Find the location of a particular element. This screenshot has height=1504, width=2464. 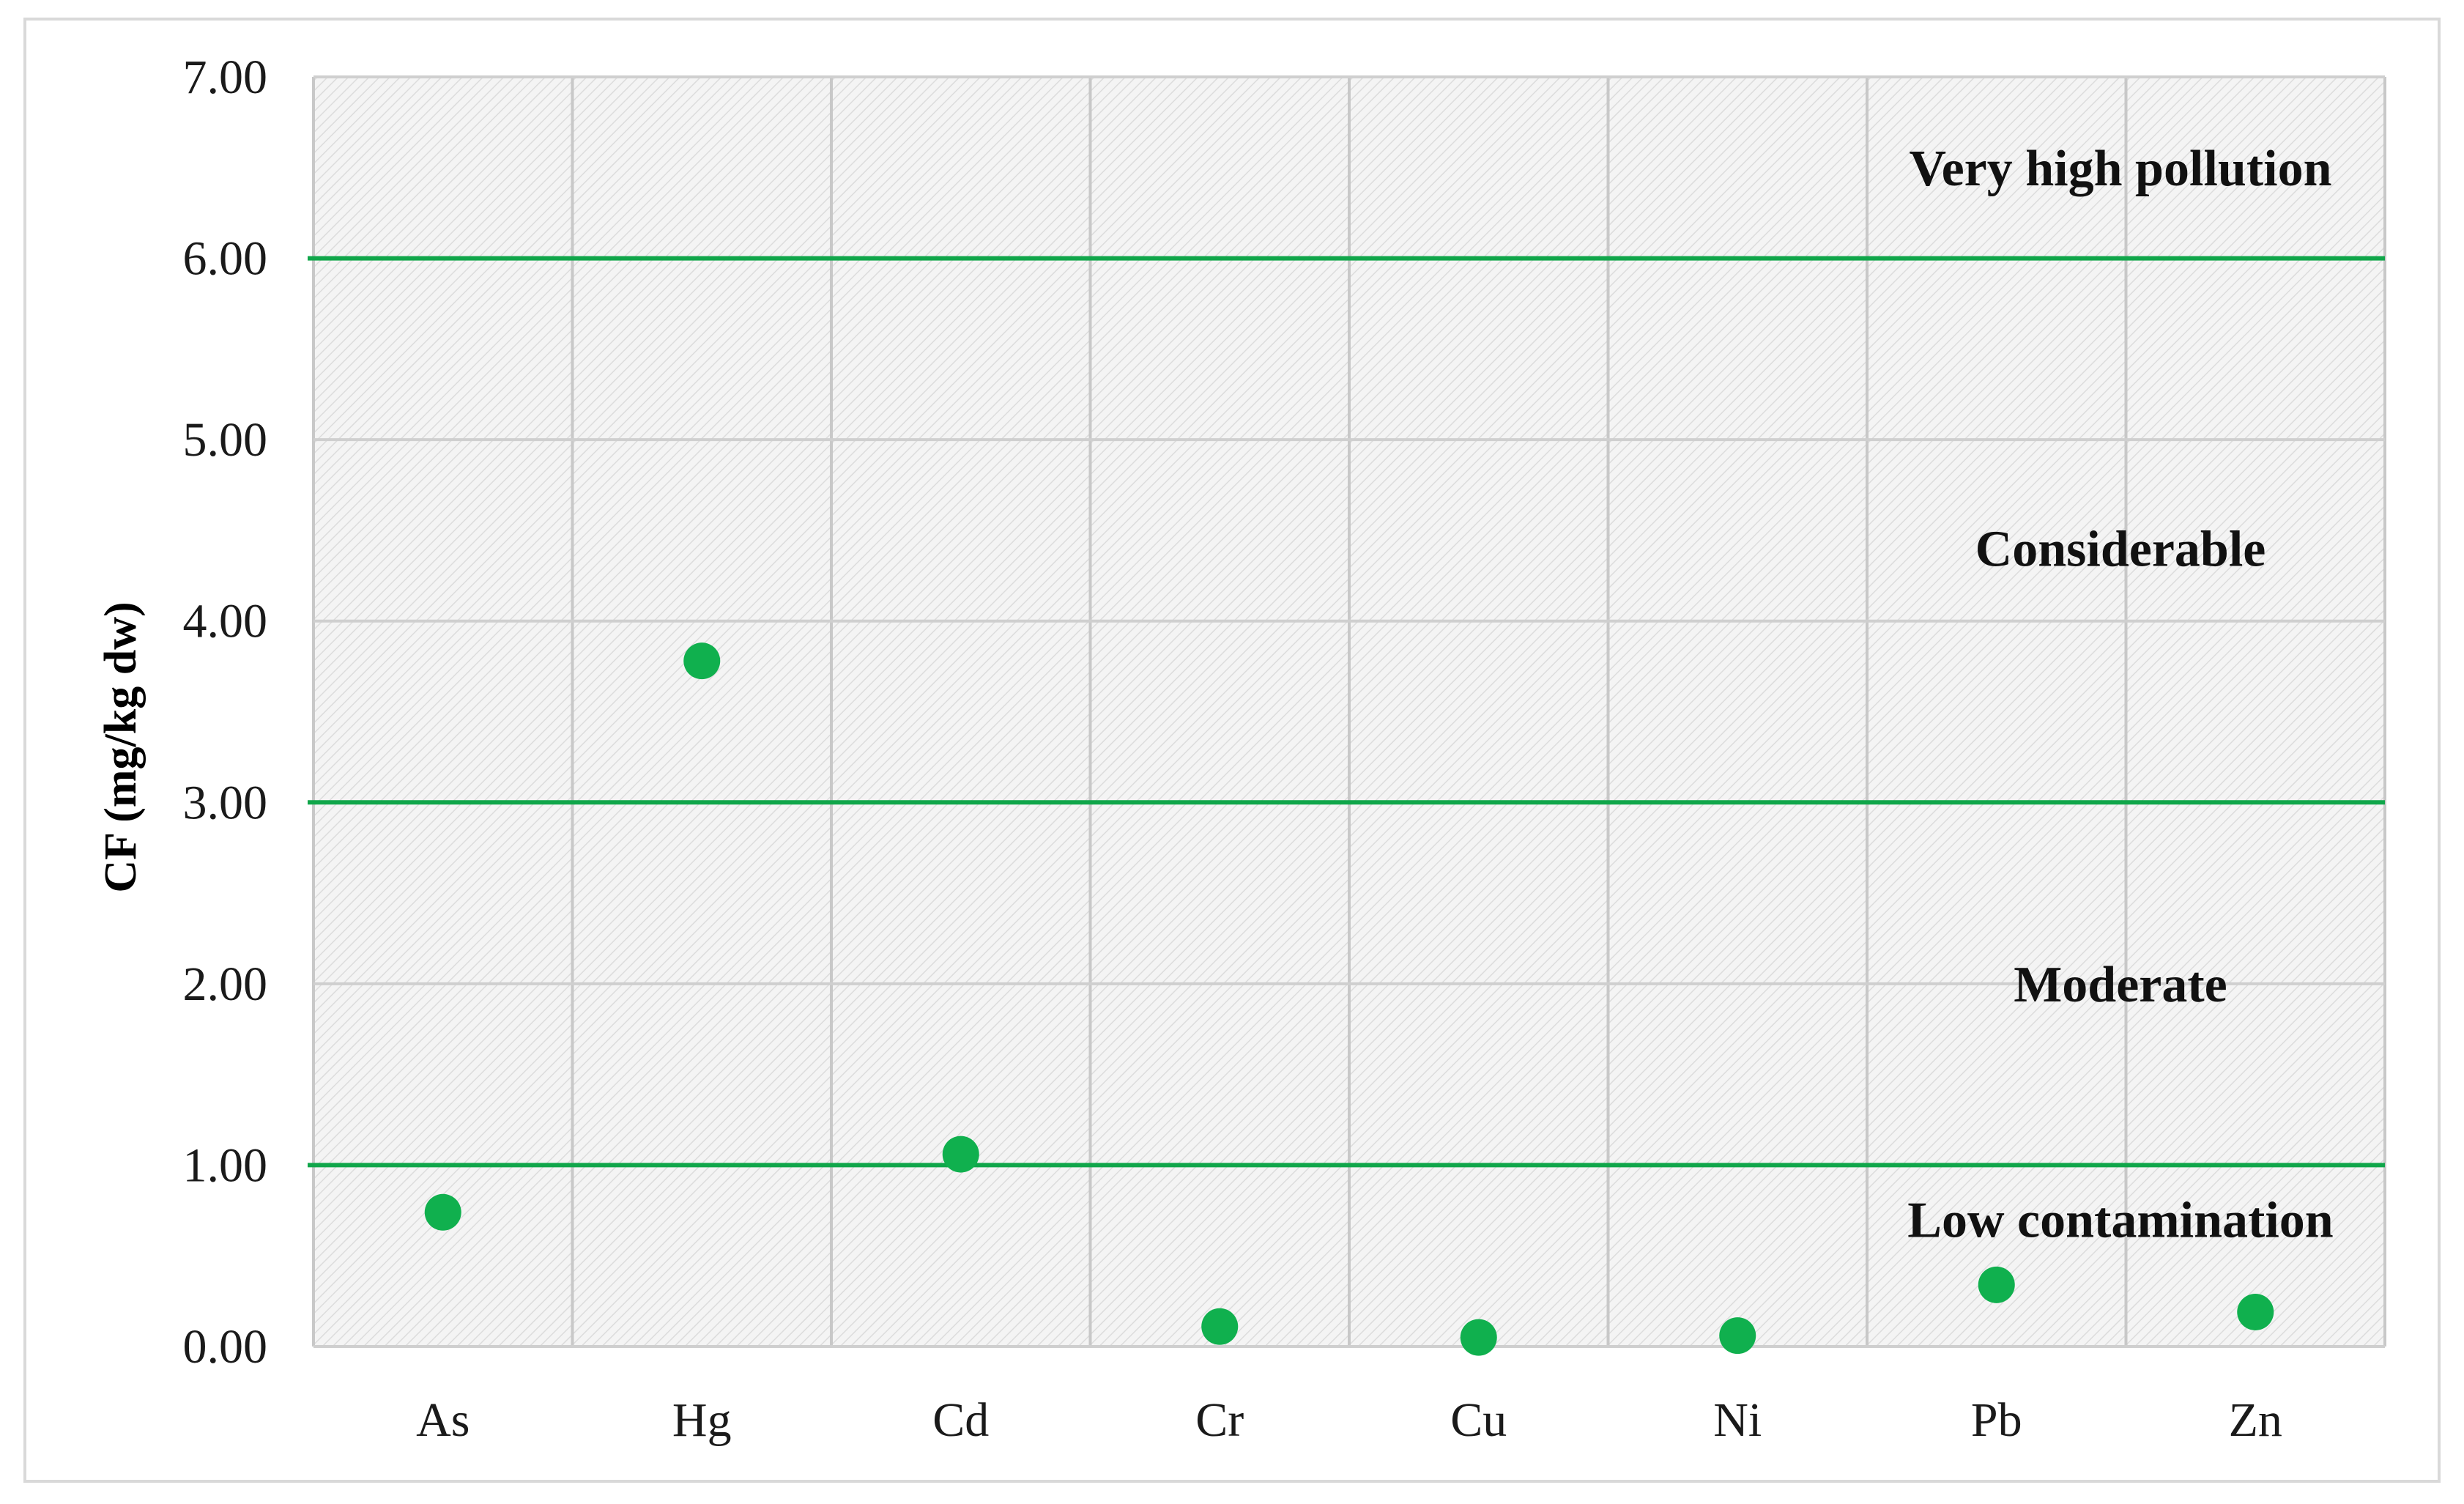

x-tick-label: As is located at coordinates (443, 1420).